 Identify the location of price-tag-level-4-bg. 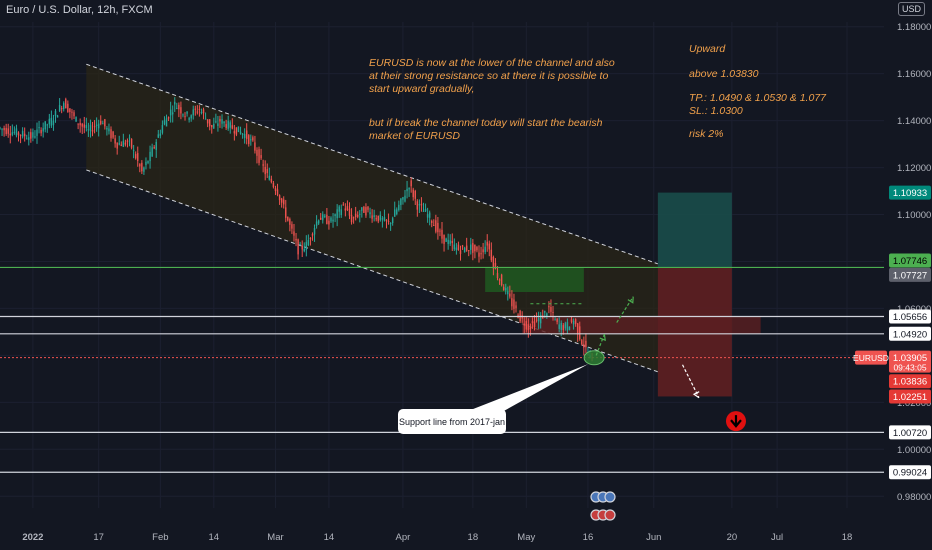
(910, 472).